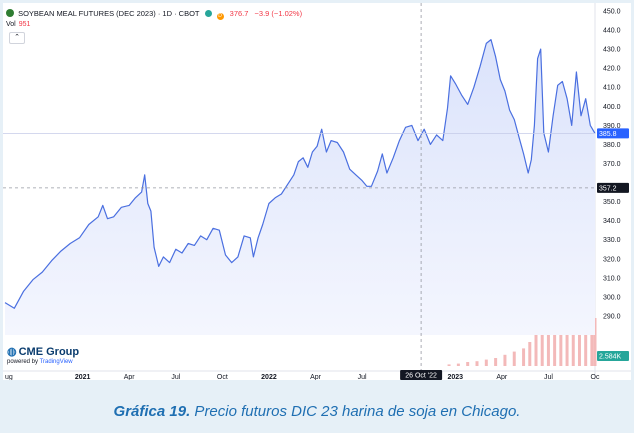 This screenshot has height=433, width=634. What do you see at coordinates (49, 352) in the screenshot?
I see `brand-name: CME Group` at bounding box center [49, 352].